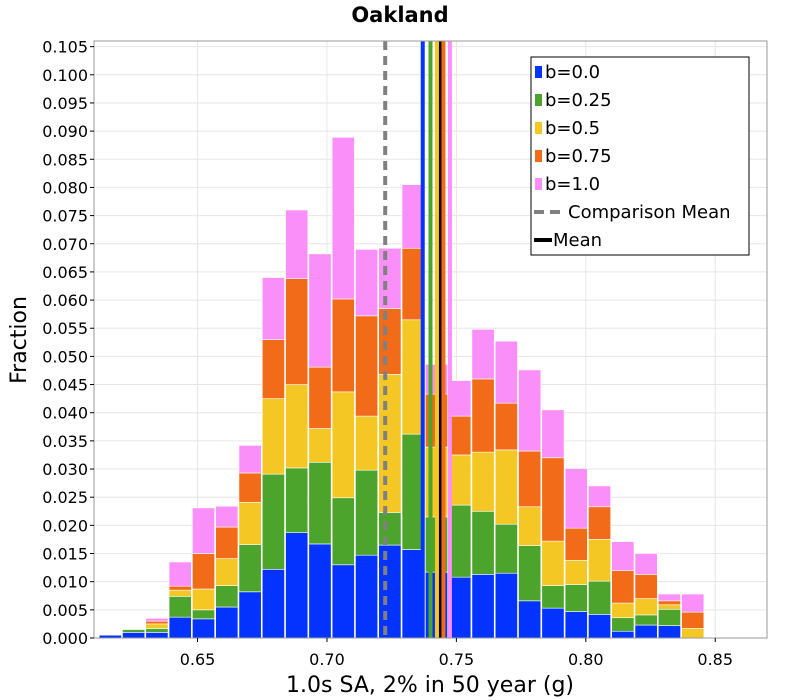  What do you see at coordinates (65, 441) in the screenshot?
I see `y-tick-label: 0.035` at bounding box center [65, 441].